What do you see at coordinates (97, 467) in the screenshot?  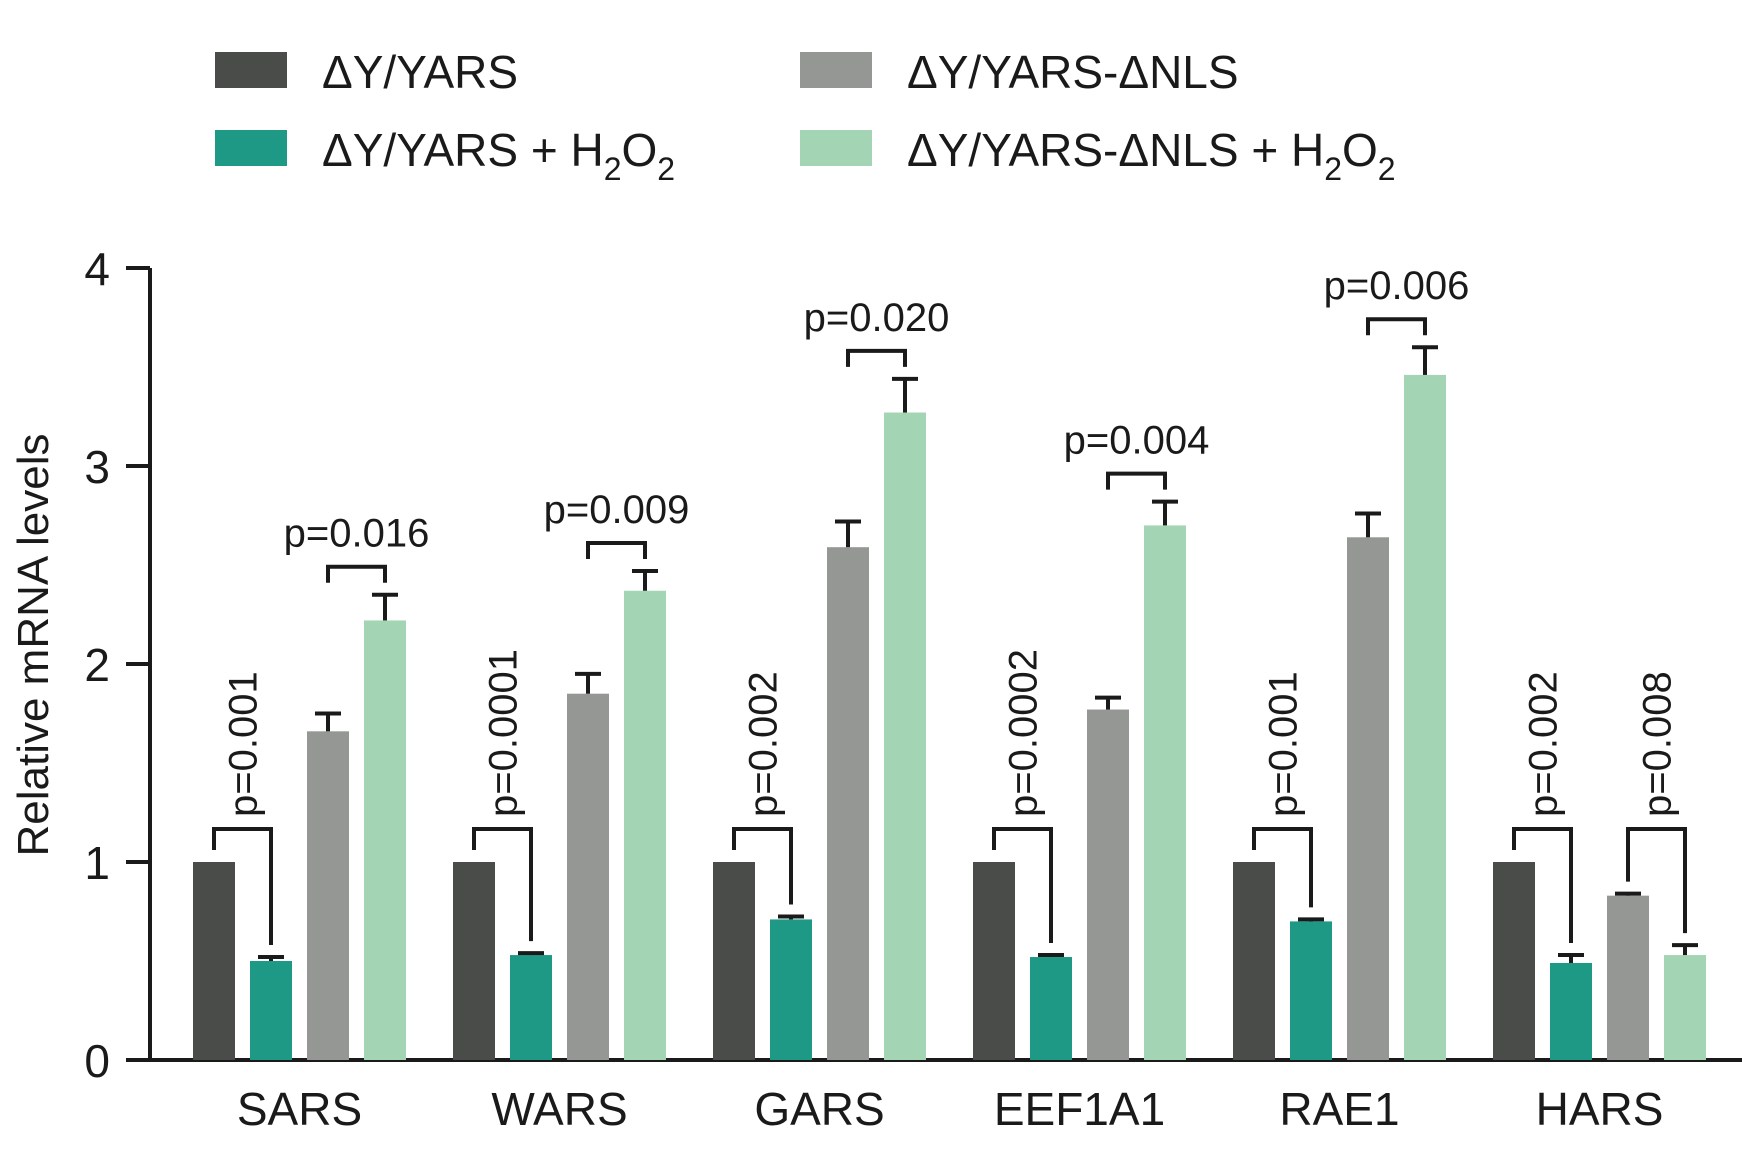 I see `y-tick-label: 3` at bounding box center [97, 467].